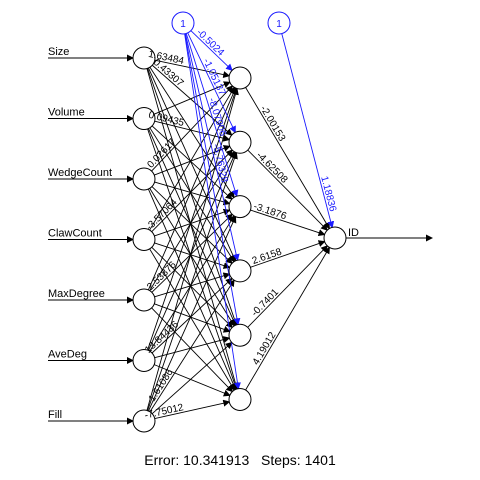 The image size is (480, 480). I want to click on edge-i6-h4, so click(192, 315).